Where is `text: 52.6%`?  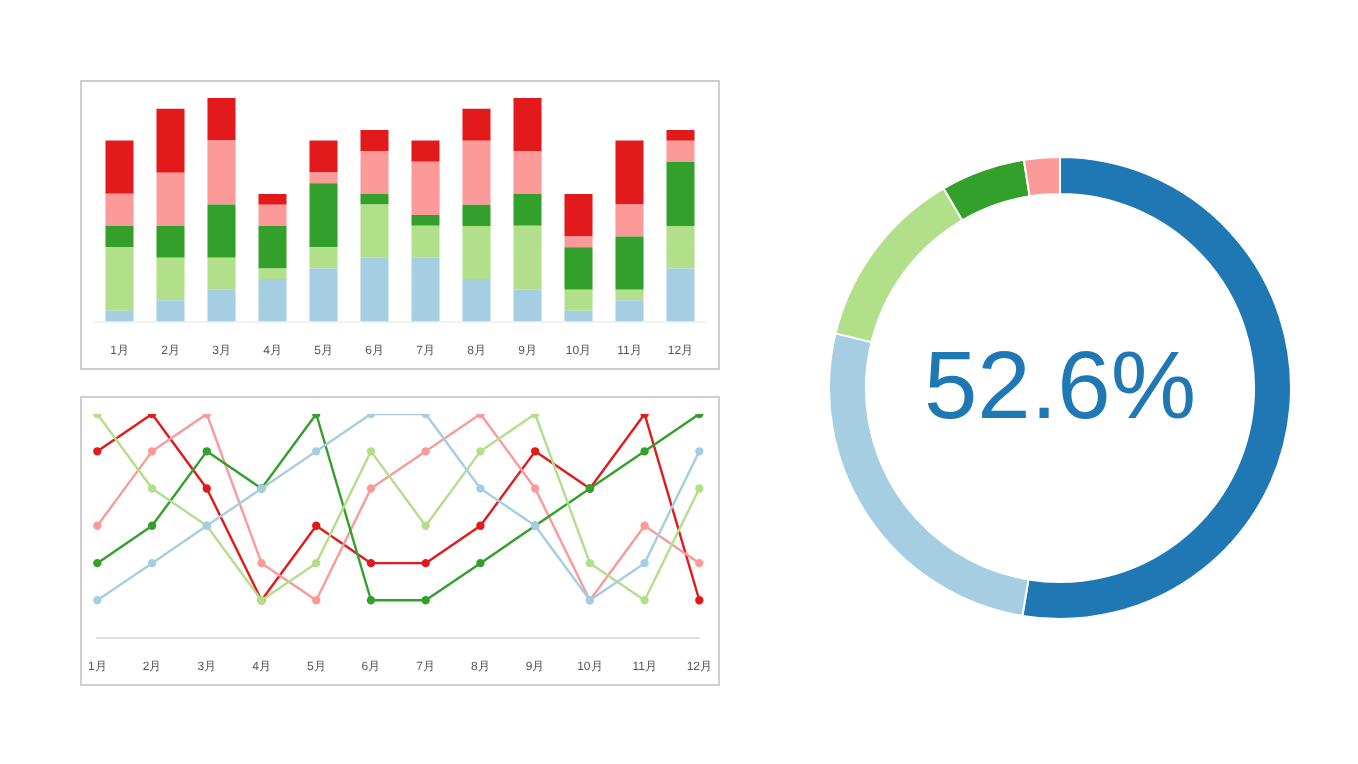 text: 52.6% is located at coordinates (1060, 387).